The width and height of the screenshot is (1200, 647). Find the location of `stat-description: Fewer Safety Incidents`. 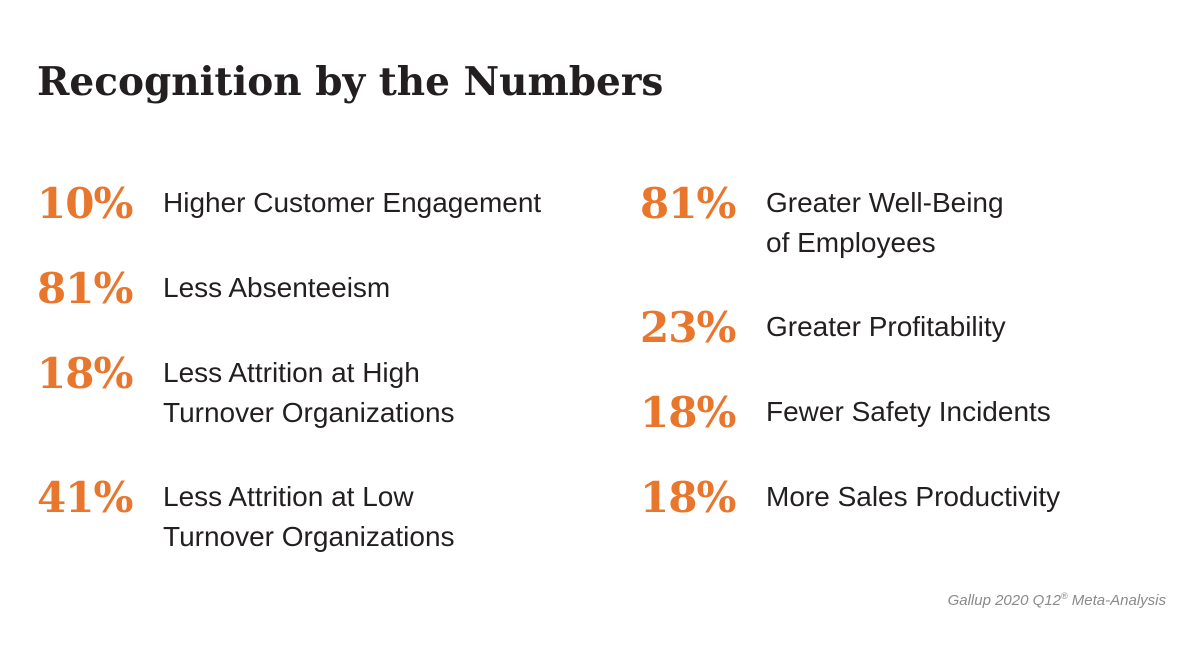

stat-description: Fewer Safety Incidents is located at coordinates (908, 411).